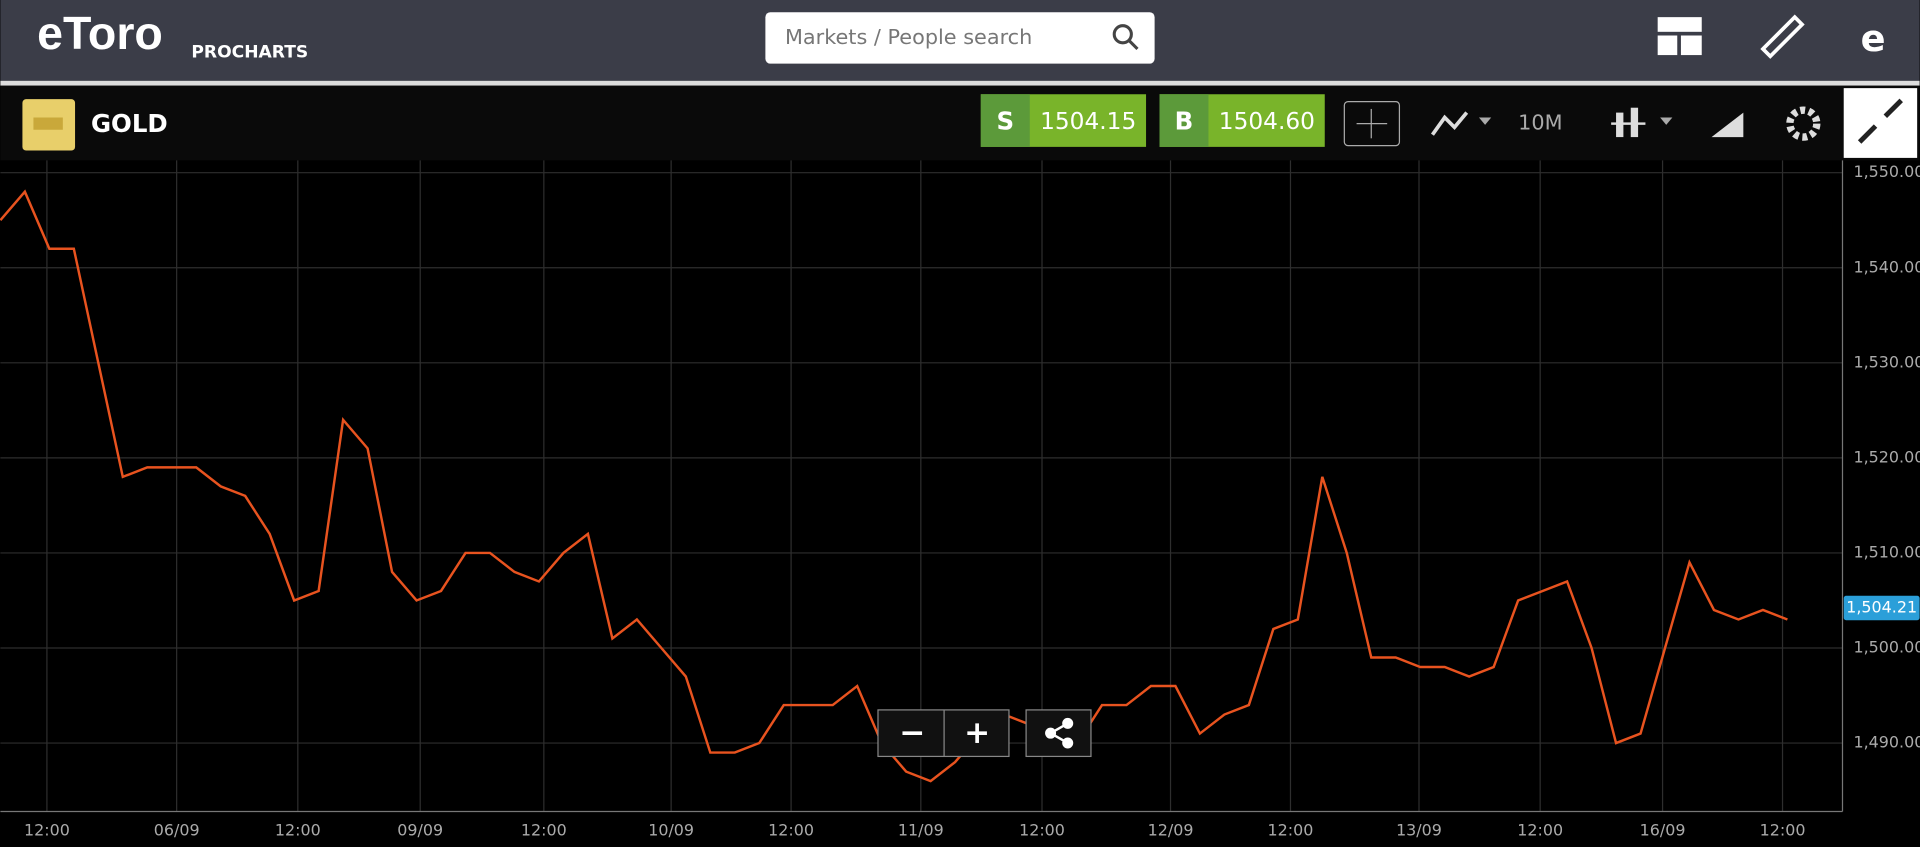 The height and width of the screenshot is (847, 1920). Describe the element at coordinates (420, 830) in the screenshot. I see `x-tick-label: 09/09` at that location.